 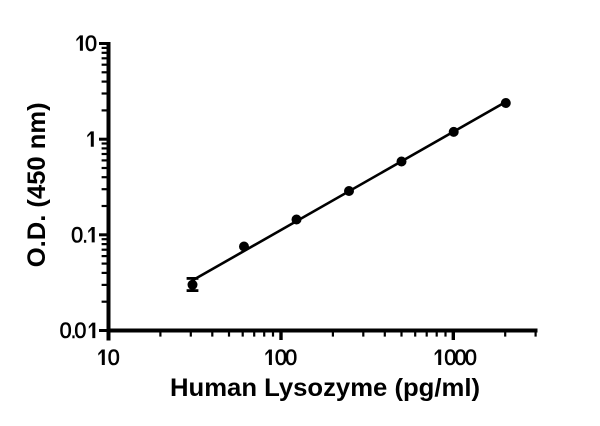 I want to click on svg-text: O.D. (450 nm), so click(x=37, y=184).